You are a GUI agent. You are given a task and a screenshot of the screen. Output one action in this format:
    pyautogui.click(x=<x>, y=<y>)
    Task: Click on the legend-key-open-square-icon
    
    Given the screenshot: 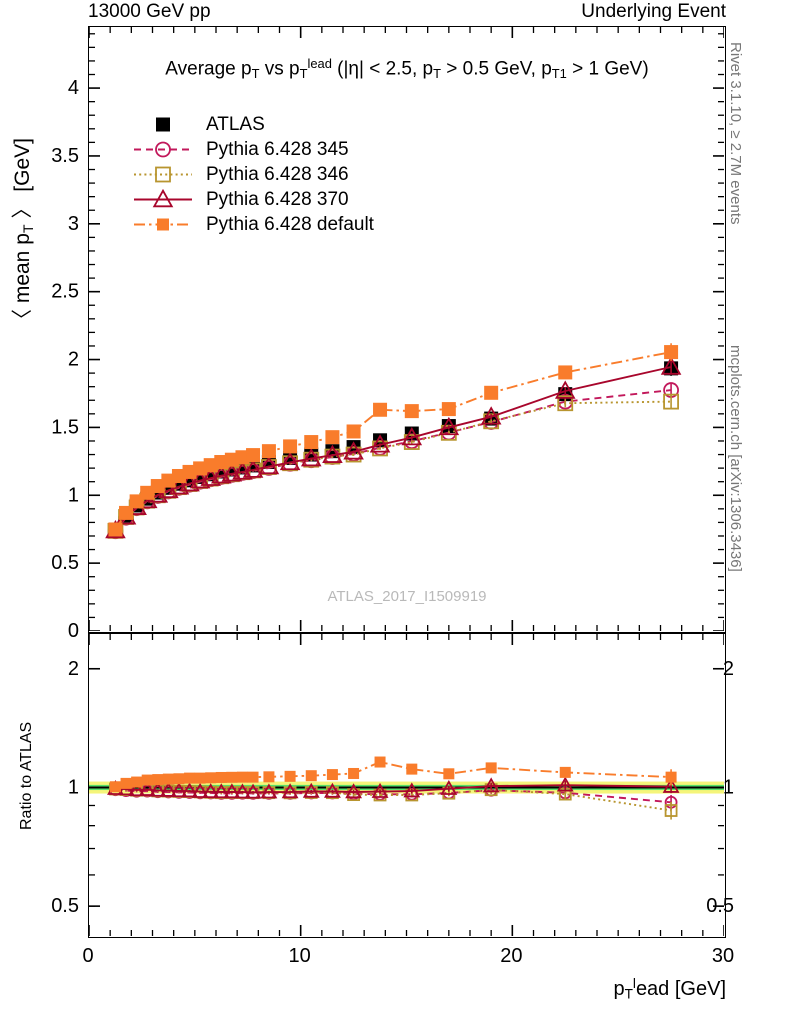 What is the action you would take?
    pyautogui.click(x=163, y=174)
    